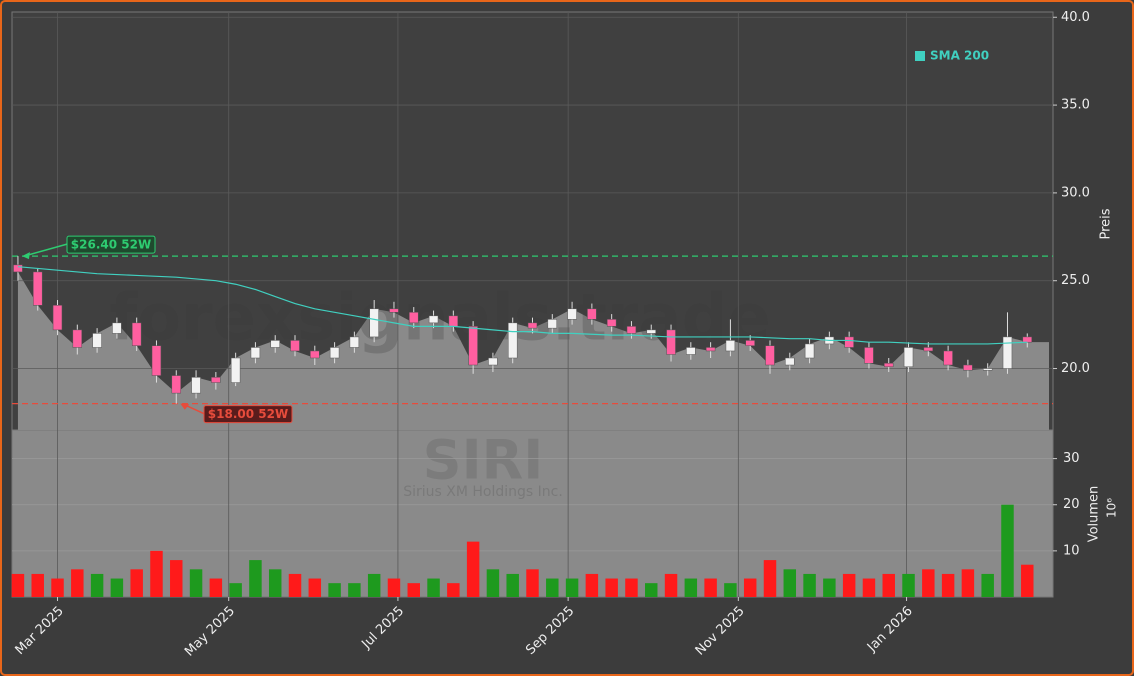 This screenshot has width=1134, height=676. Describe the element at coordinates (1094, 514) in the screenshot. I see `y2-axis-label: Volumen` at that location.